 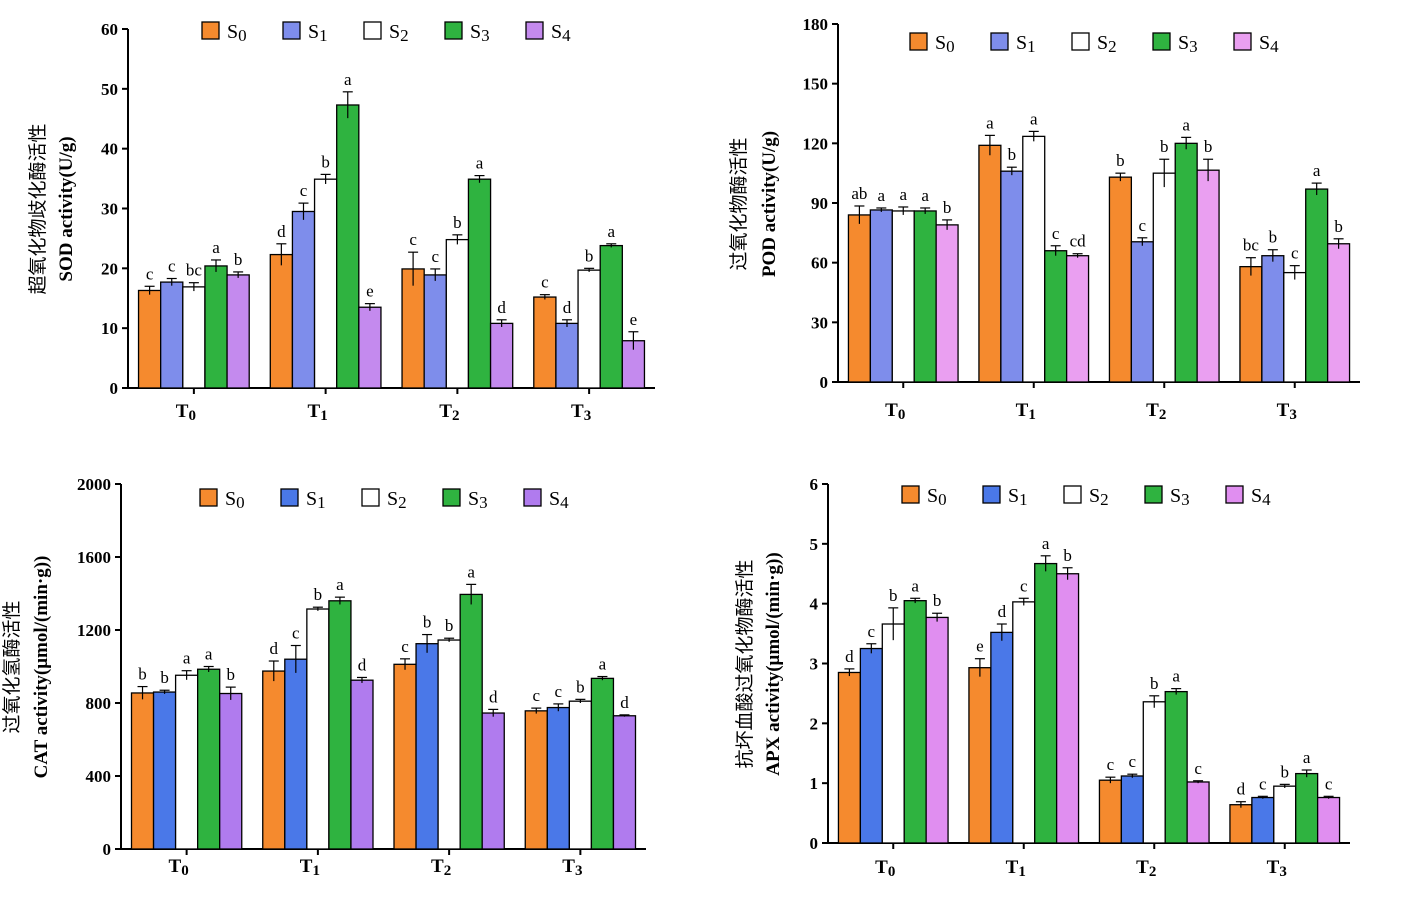 What do you see at coordinates (362, 764) in the screenshot?
I see `bar-s4-t1` at bounding box center [362, 764].